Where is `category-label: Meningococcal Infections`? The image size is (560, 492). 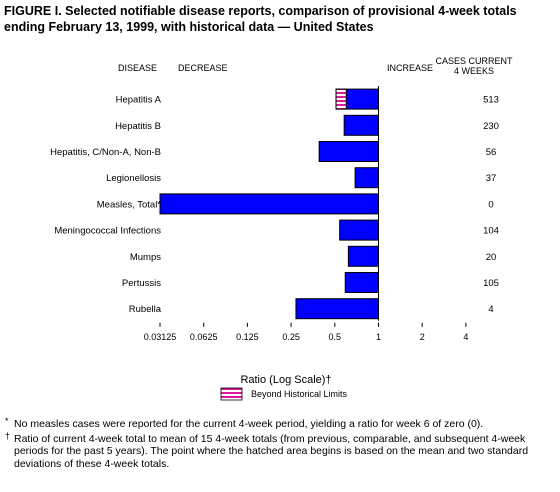 category-label: Meningococcal Infections is located at coordinates (107, 231).